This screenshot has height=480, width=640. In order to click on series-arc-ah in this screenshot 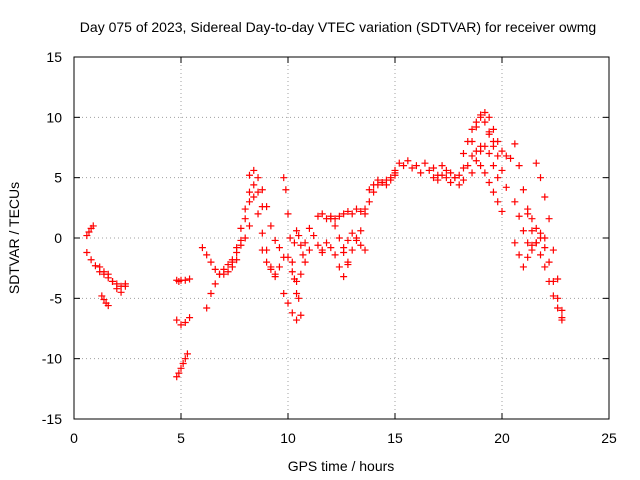, I will do `click(538, 231)`.